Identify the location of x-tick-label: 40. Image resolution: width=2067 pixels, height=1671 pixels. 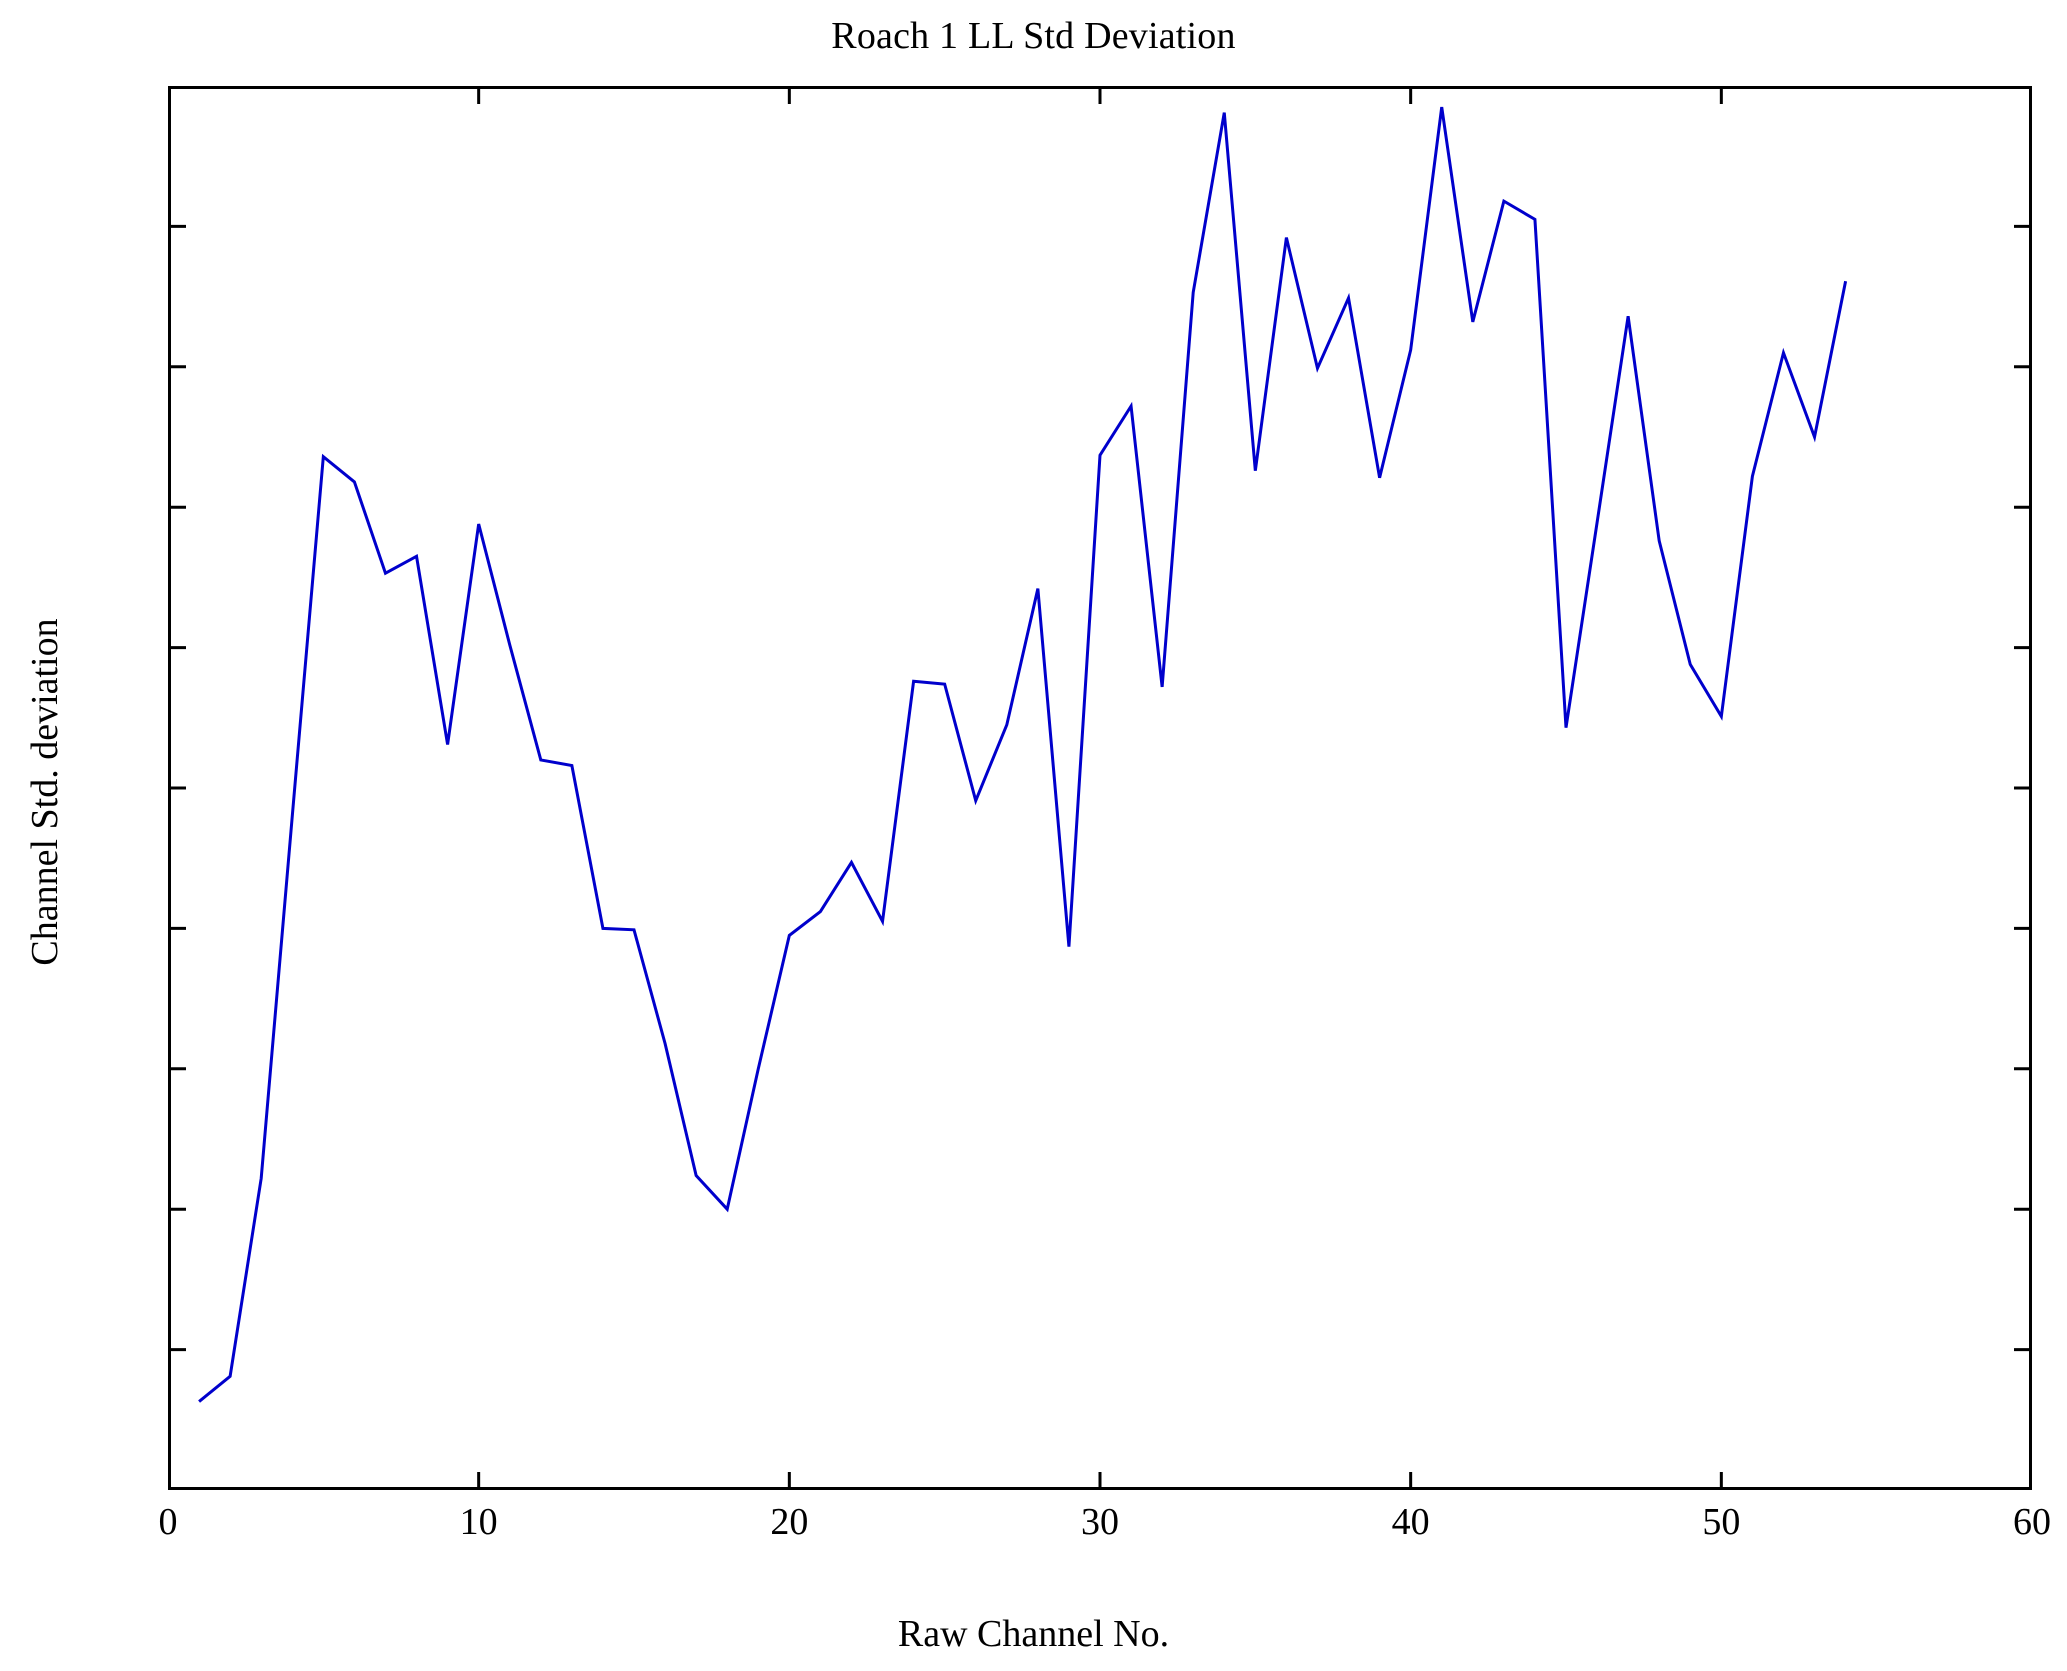
(1410, 1522).